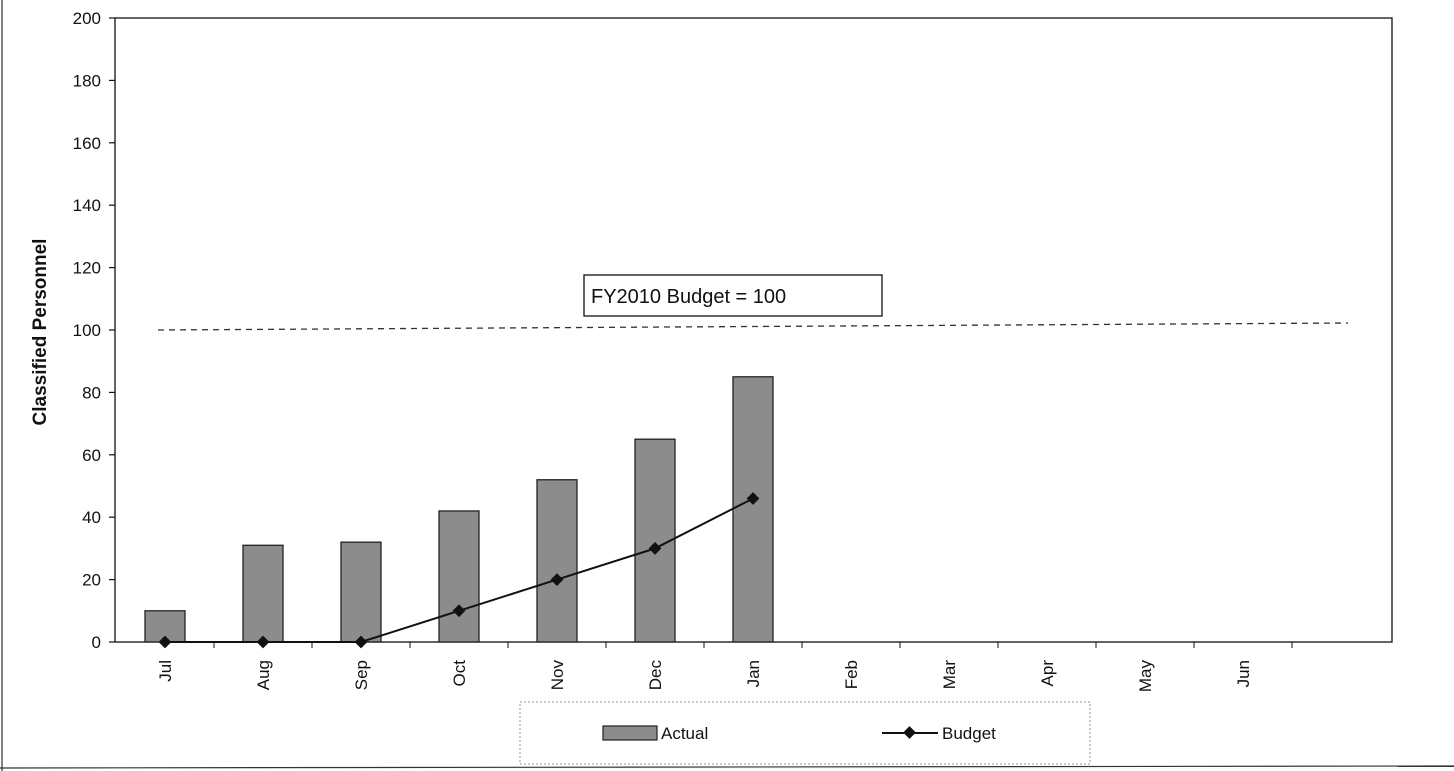  I want to click on y-tick-label: 140, so click(87, 205).